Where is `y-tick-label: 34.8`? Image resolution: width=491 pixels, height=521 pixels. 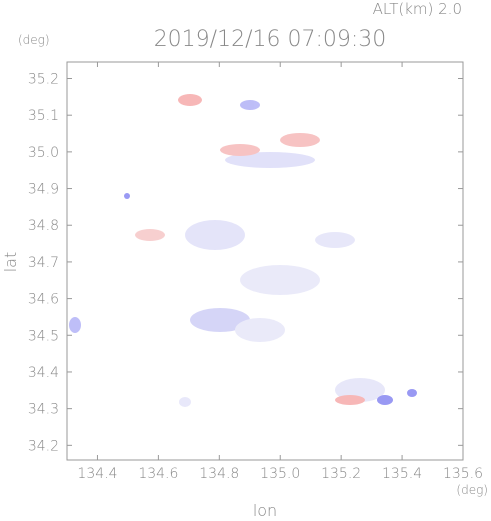
y-tick-label: 34.8 is located at coordinates (43, 226).